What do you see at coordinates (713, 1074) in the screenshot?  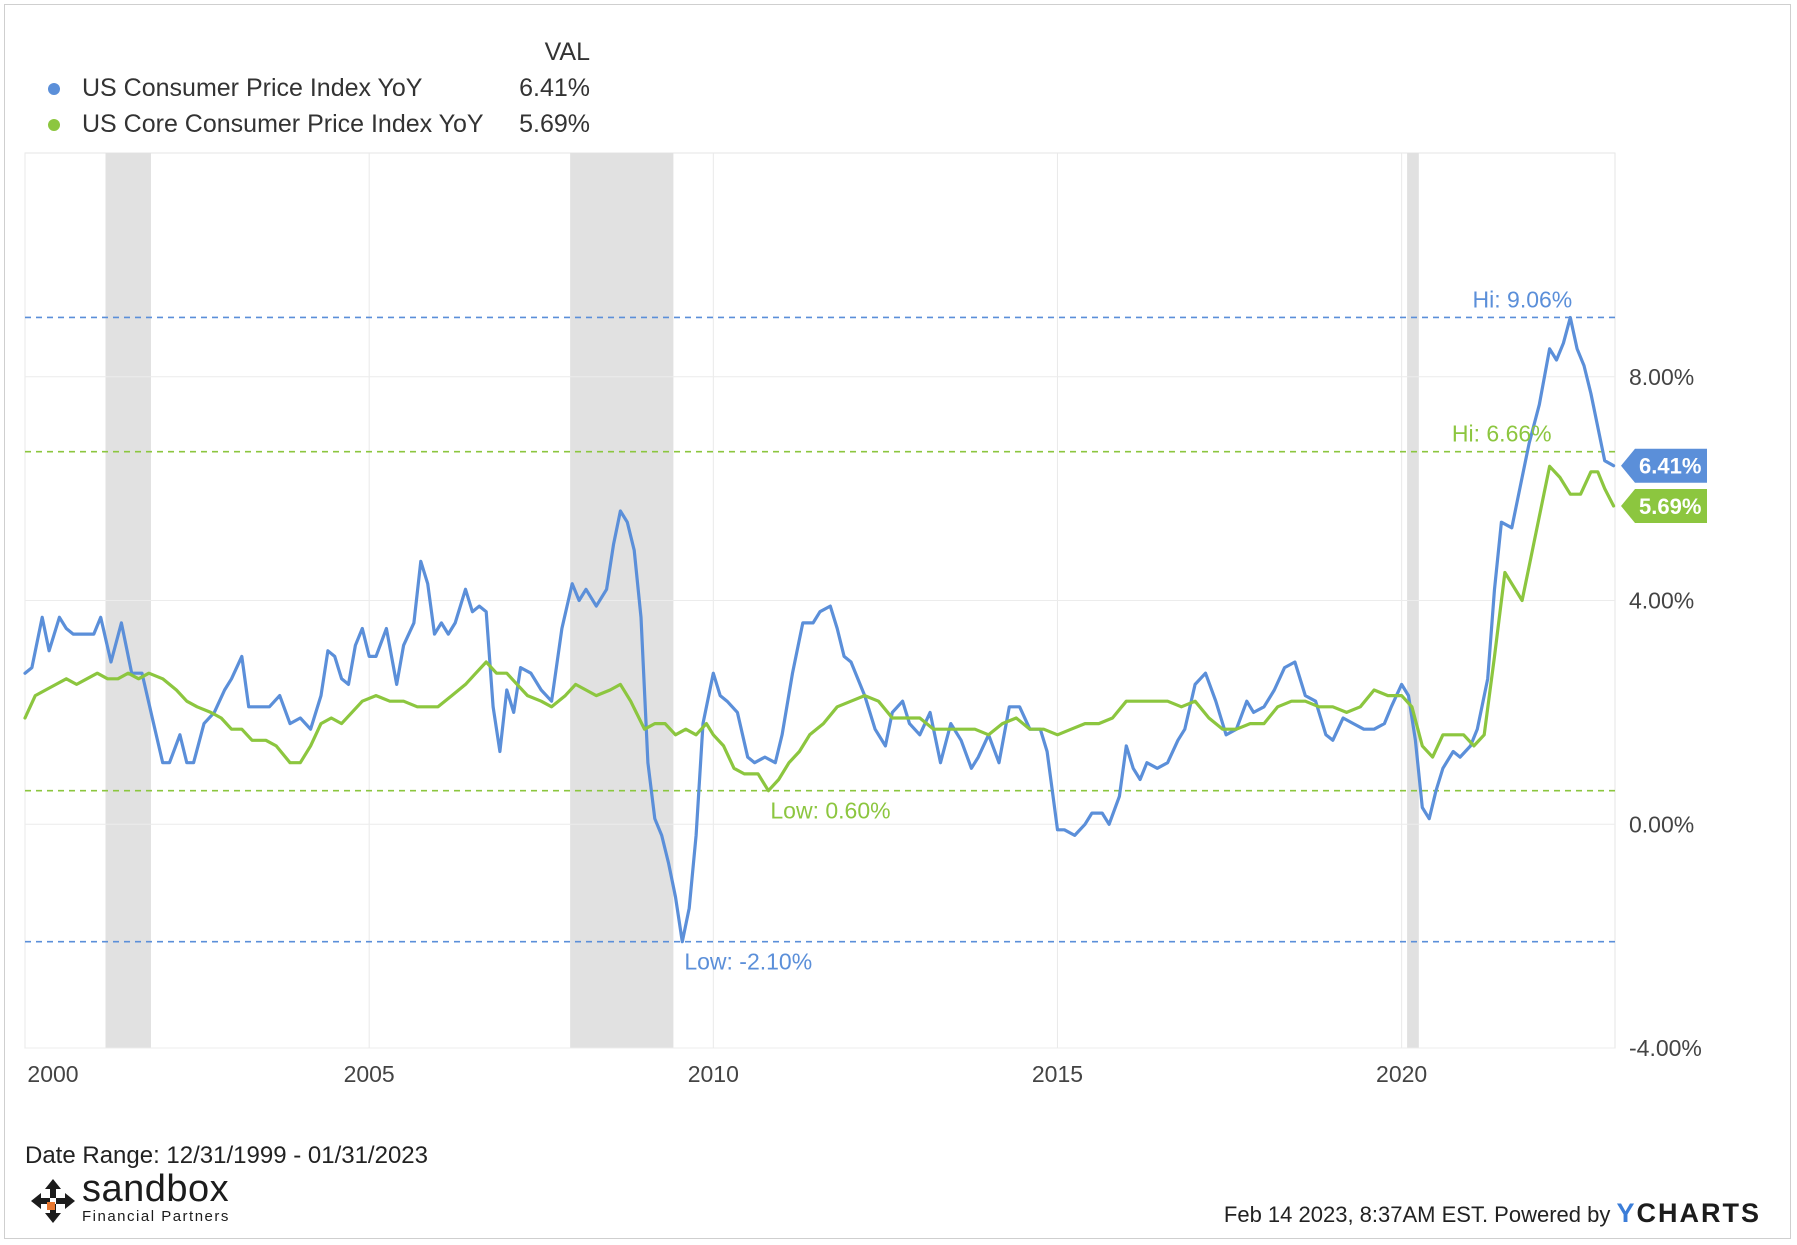 I see `x-tick-label-2010: 2010` at bounding box center [713, 1074].